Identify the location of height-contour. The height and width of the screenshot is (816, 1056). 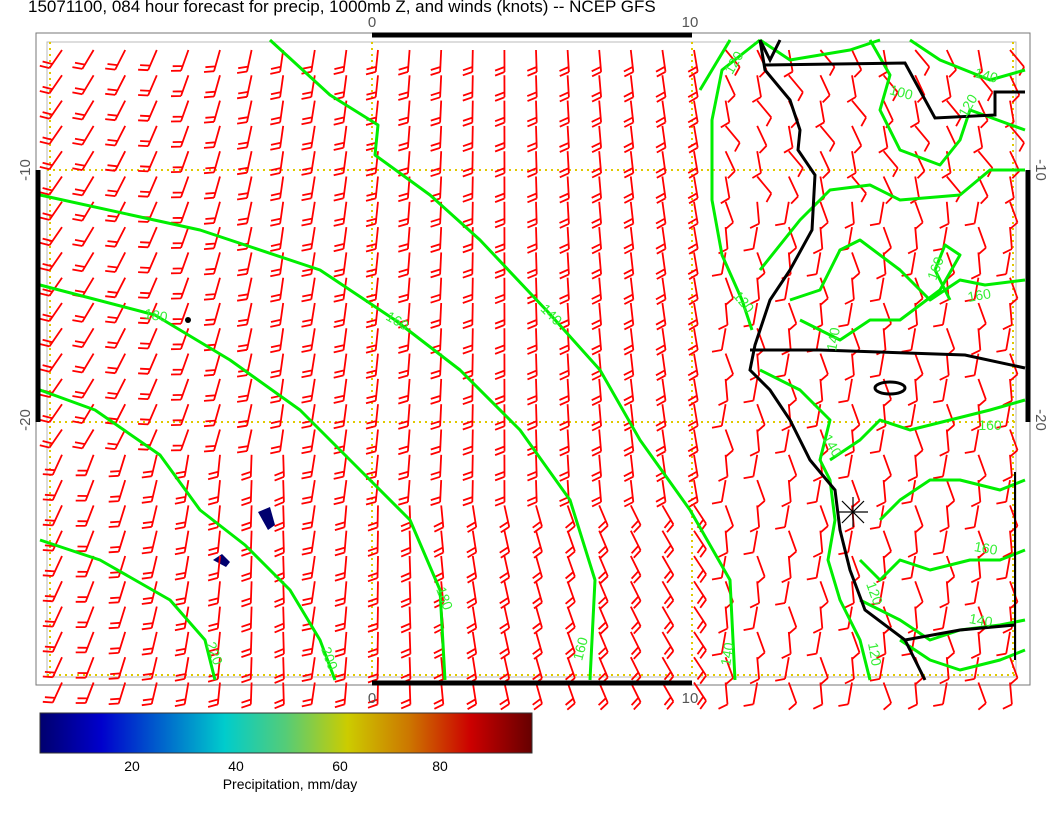
(967, 60).